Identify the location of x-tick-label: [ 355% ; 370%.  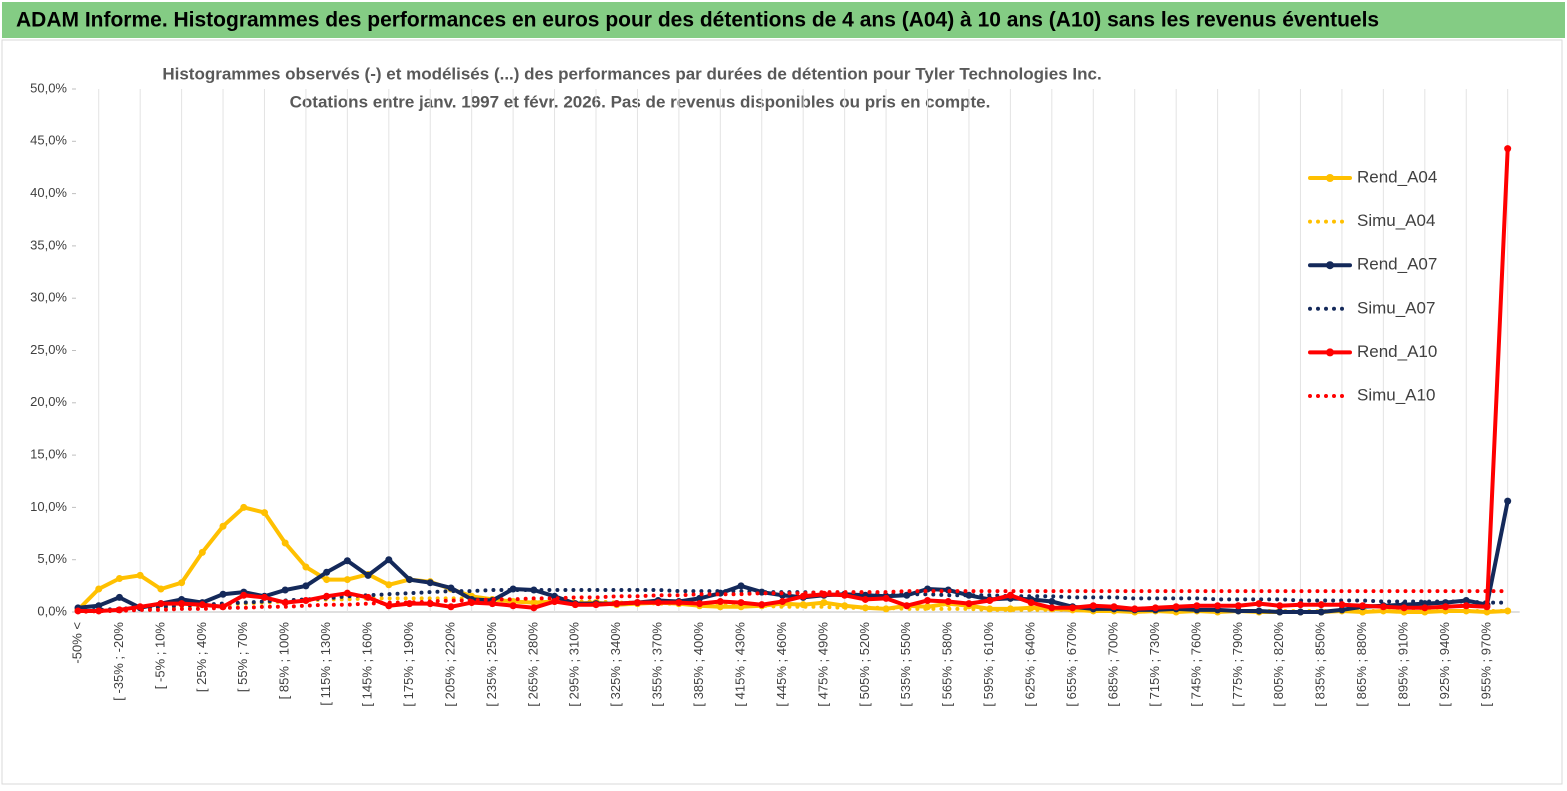
(657, 664).